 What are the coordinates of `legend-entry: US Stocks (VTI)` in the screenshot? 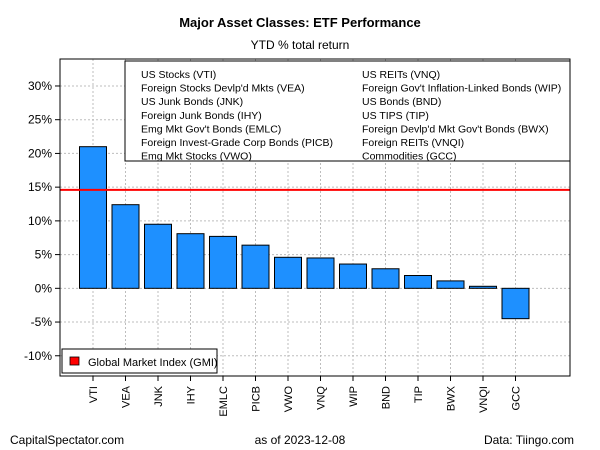 It's located at (178, 75).